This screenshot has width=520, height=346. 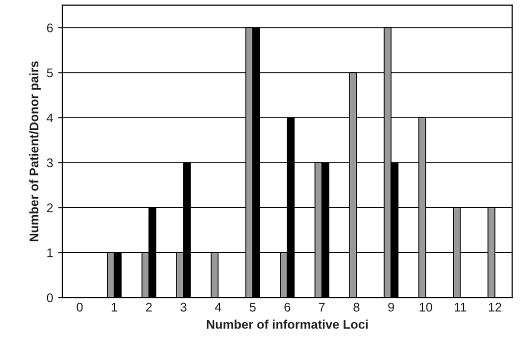 What do you see at coordinates (391, 307) in the screenshot?
I see `x-tick-label: 9` at bounding box center [391, 307].